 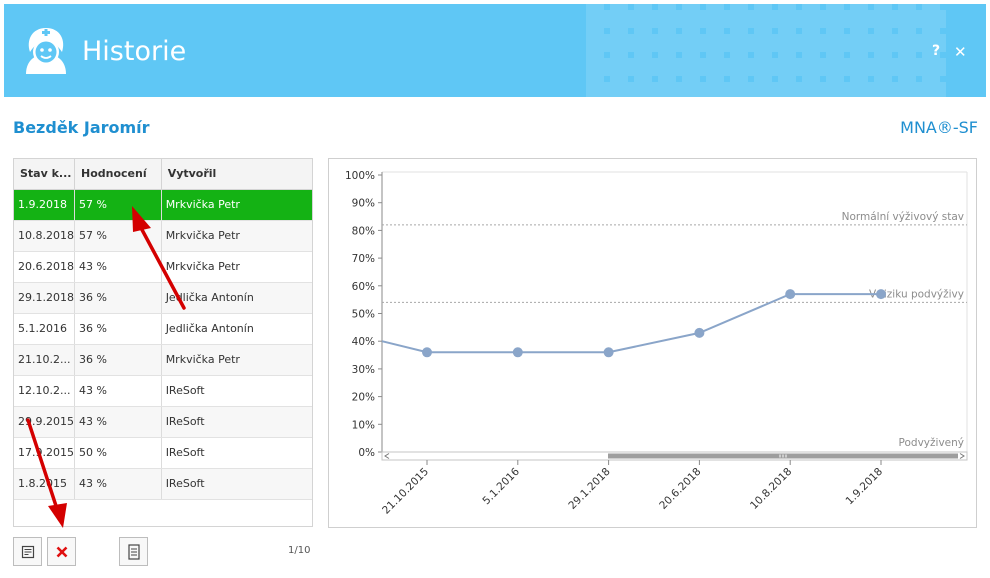 I want to click on cell-date: 29.9.2015, so click(x=44, y=422).